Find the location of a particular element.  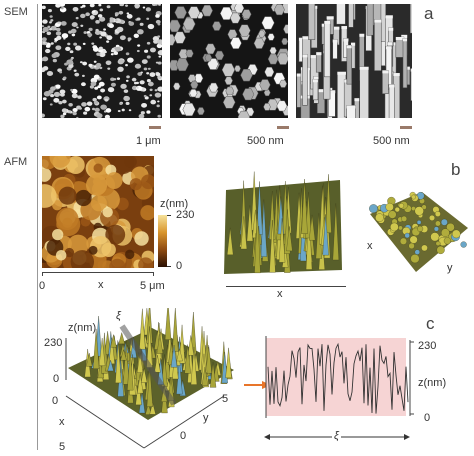

colorbar is located at coordinates (162, 241).